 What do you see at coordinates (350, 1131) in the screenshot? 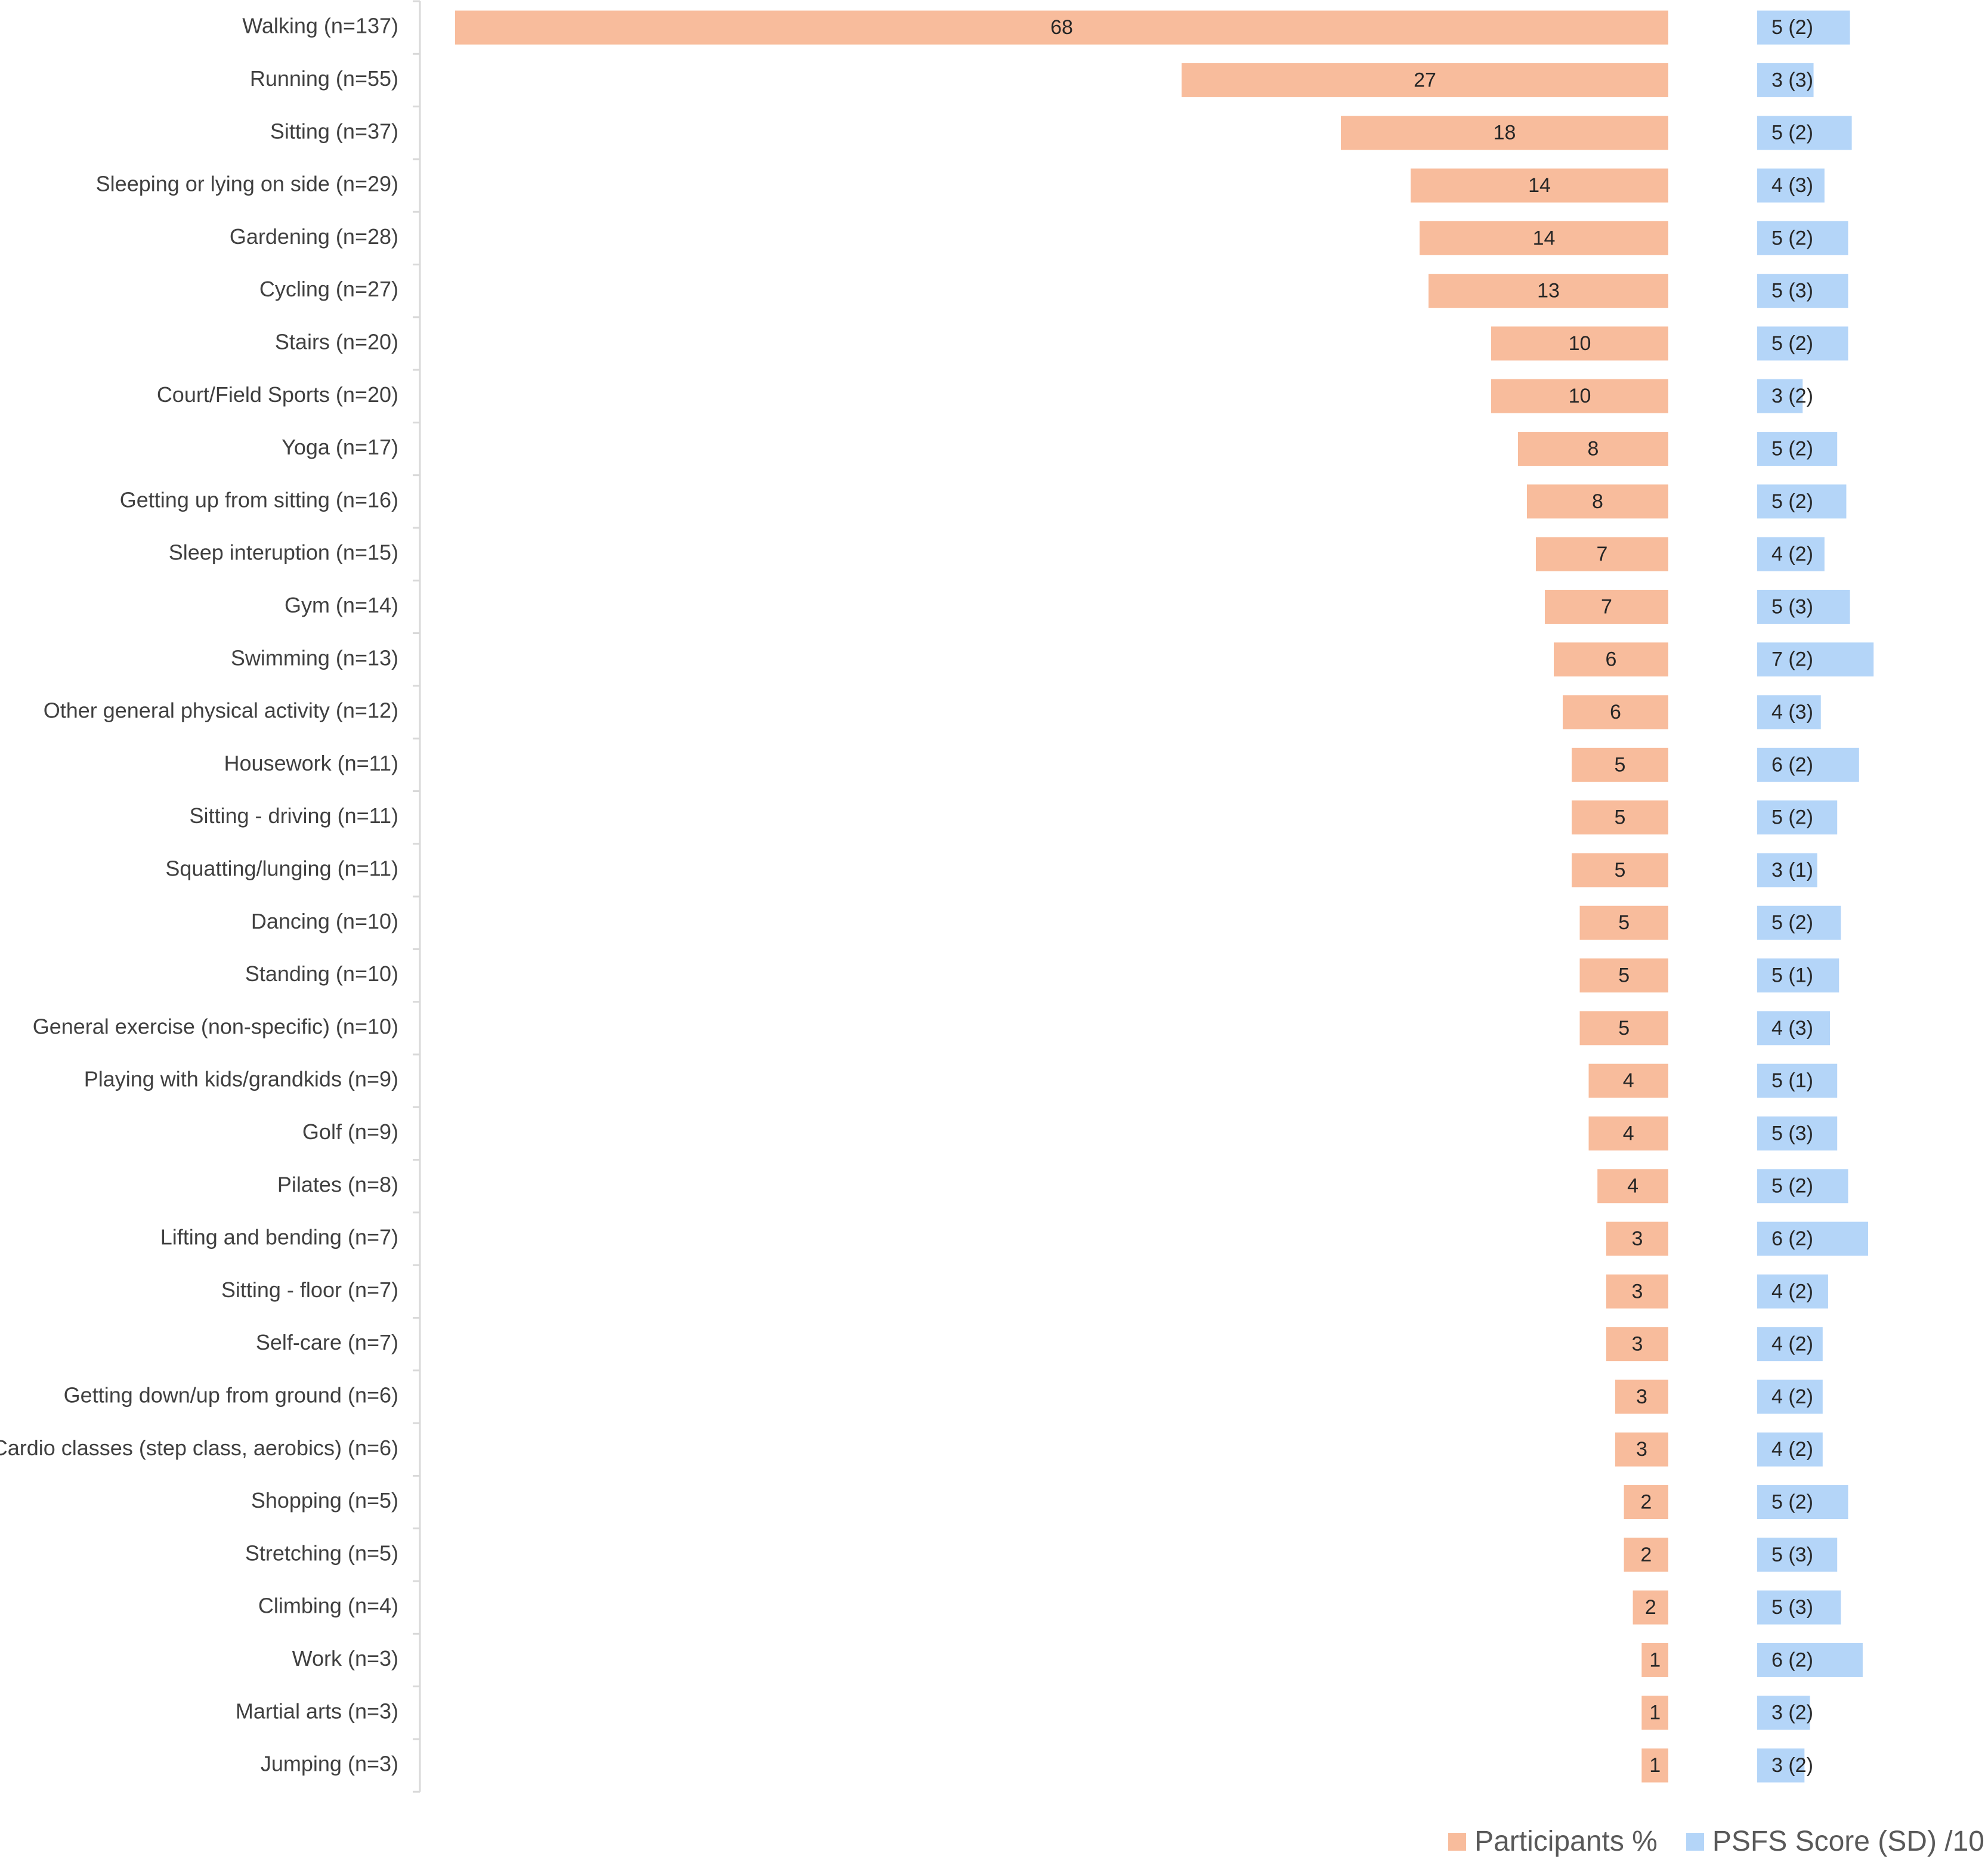
I see `category-label: Golf (n=9)` at bounding box center [350, 1131].